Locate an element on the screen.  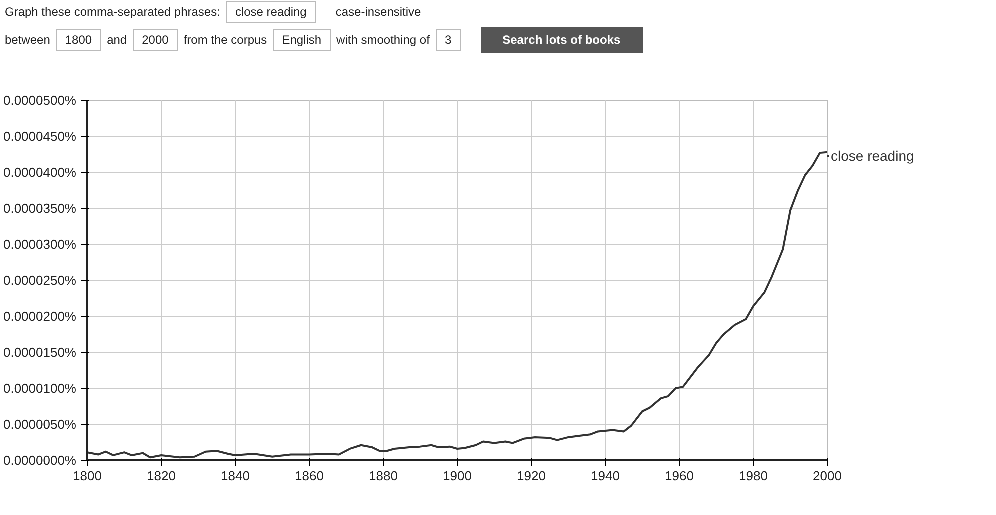
text: with smoothing of is located at coordinates (383, 40).